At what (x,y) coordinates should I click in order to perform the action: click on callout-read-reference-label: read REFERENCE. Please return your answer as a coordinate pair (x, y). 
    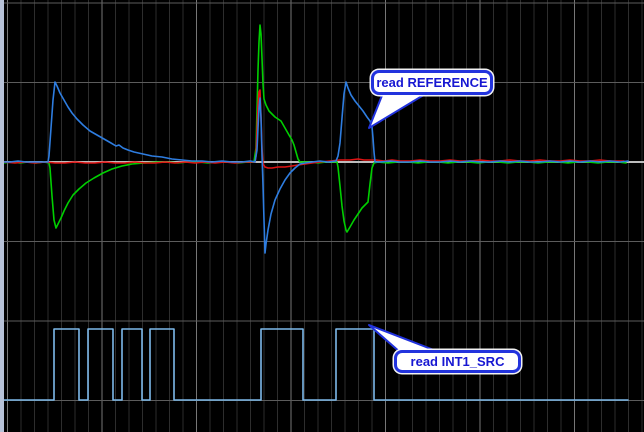
    Looking at the image, I should click on (432, 82).